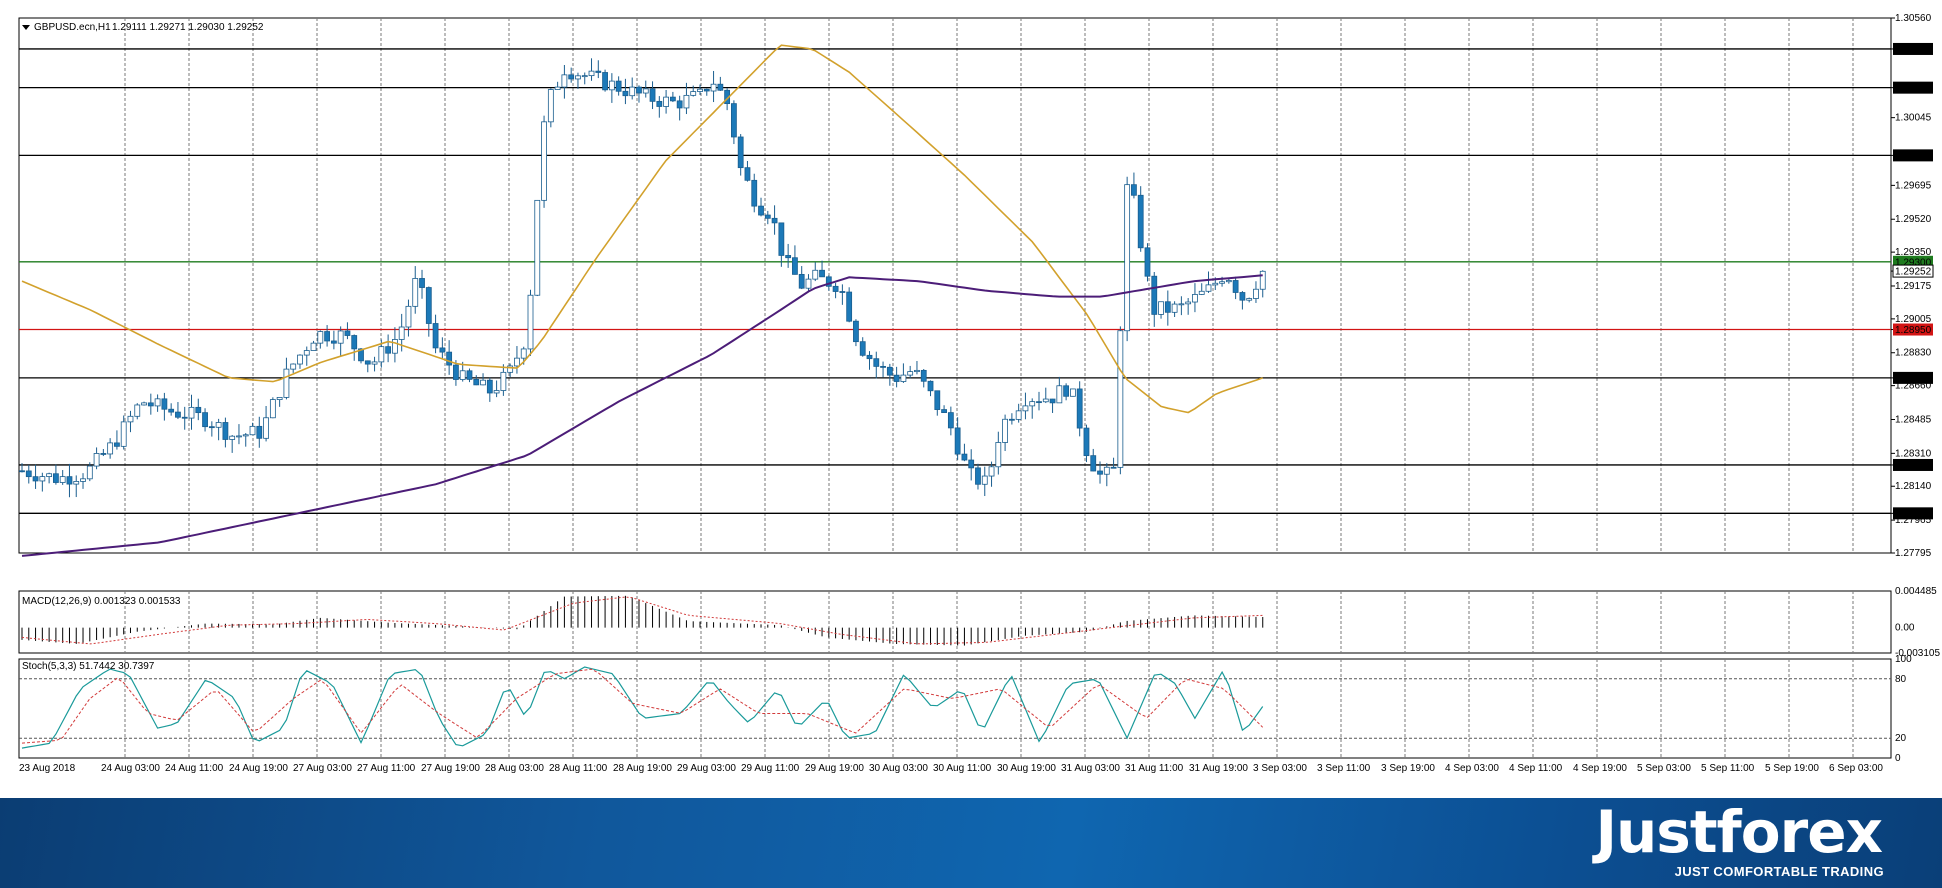 The height and width of the screenshot is (888, 1942). Describe the element at coordinates (642, 620) in the screenshot. I see `macd-signal-line` at that location.